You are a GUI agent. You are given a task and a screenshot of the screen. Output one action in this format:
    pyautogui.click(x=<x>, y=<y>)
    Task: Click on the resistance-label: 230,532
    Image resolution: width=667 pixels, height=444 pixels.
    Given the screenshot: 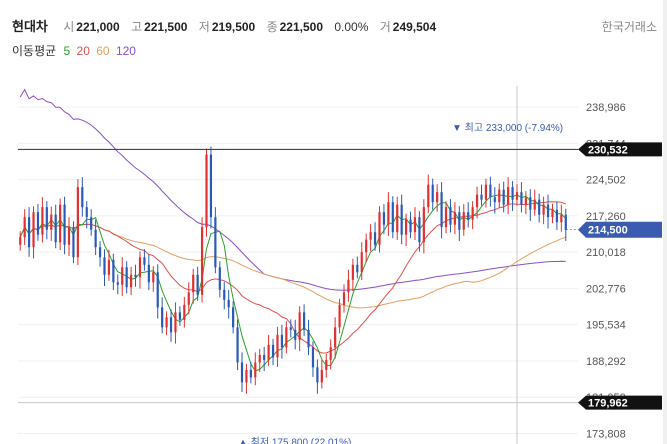 What is the action you would take?
    pyautogui.click(x=608, y=150)
    